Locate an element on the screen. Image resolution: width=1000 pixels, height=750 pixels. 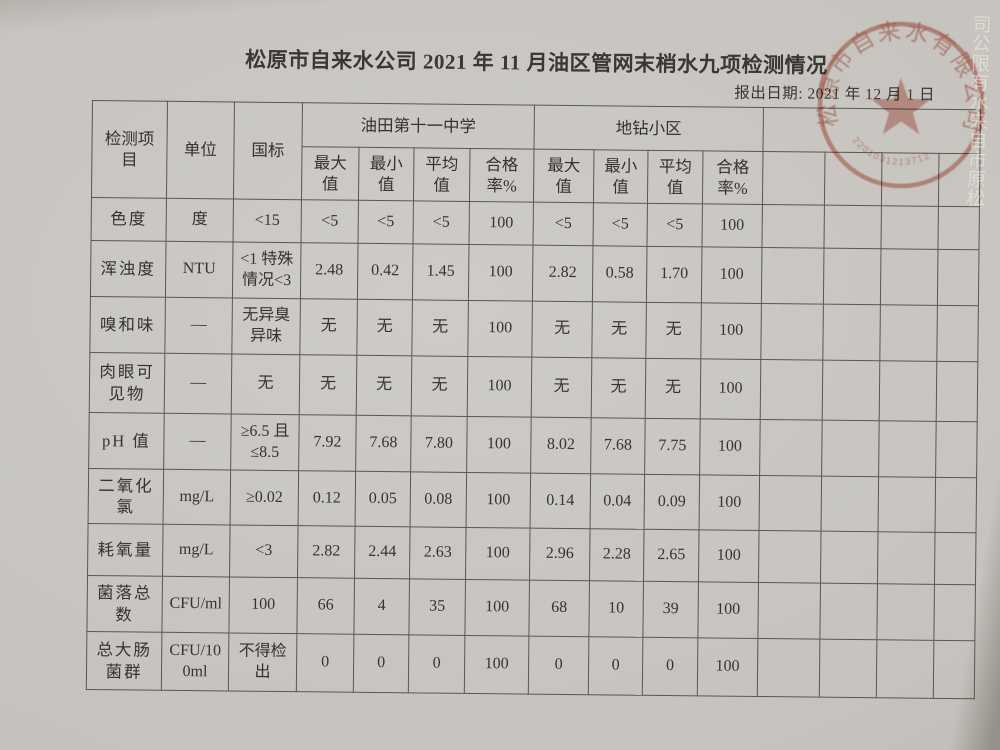
col-header-item: 检测项 目 is located at coordinates (129, 149).